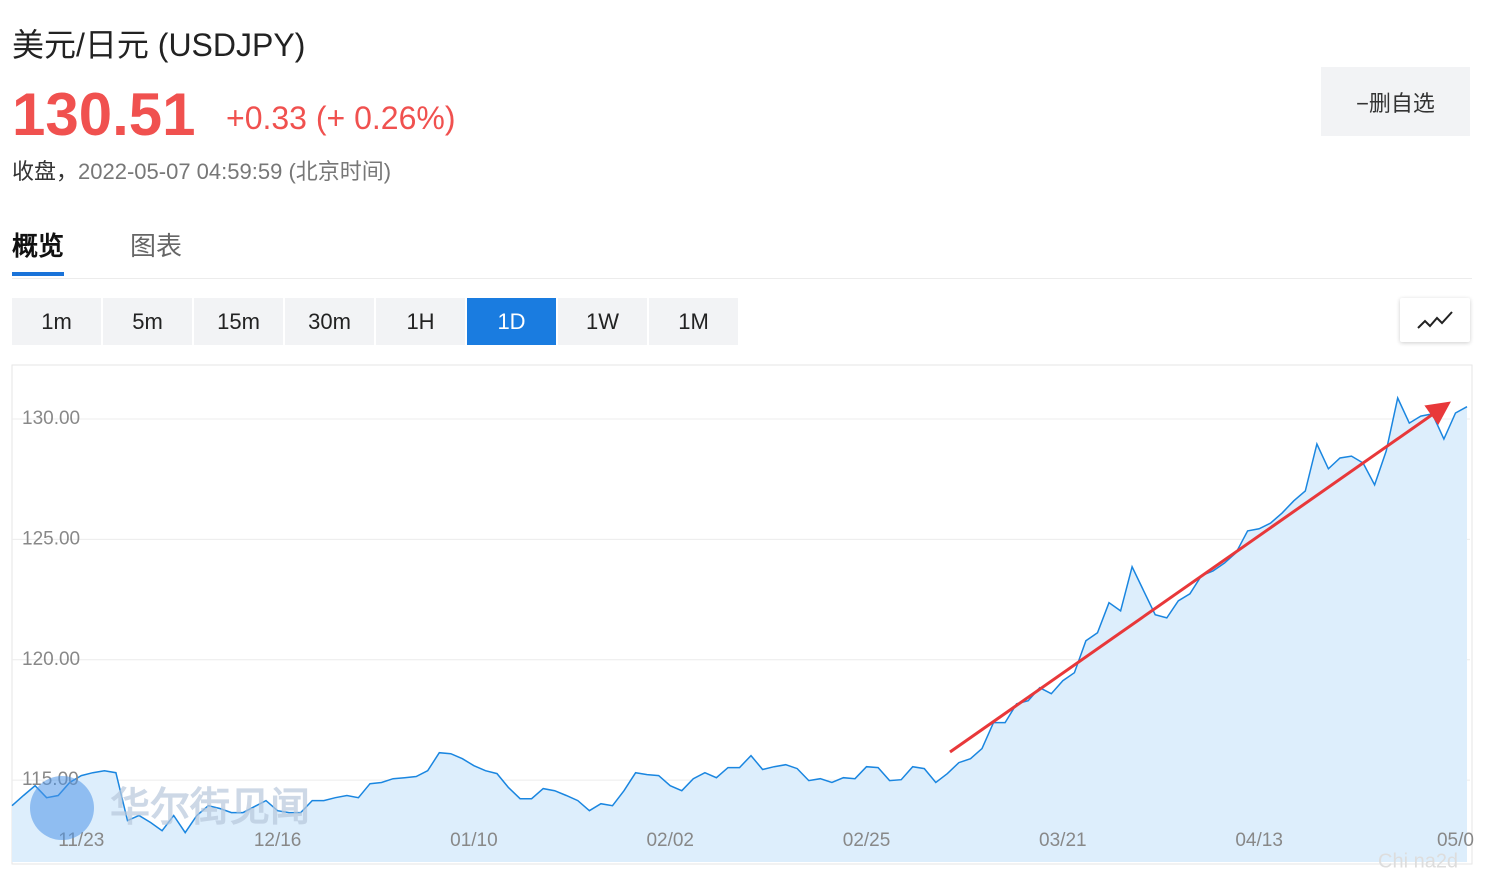  I want to click on y-tick-label: 125.00, so click(51, 538).